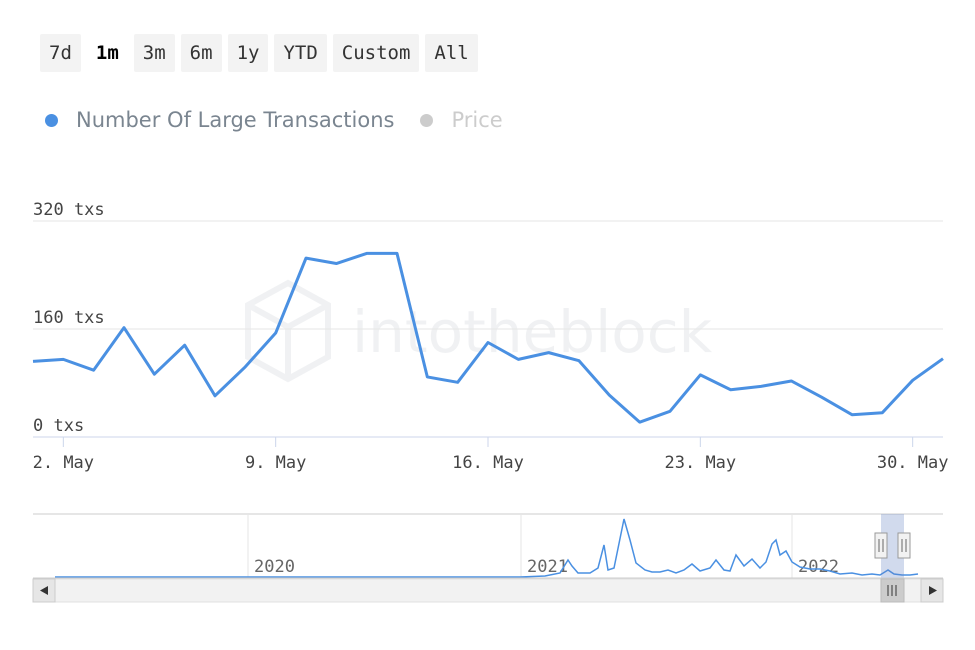 The image size is (975, 650). I want to click on watermark: intotheblock, so click(479, 331).